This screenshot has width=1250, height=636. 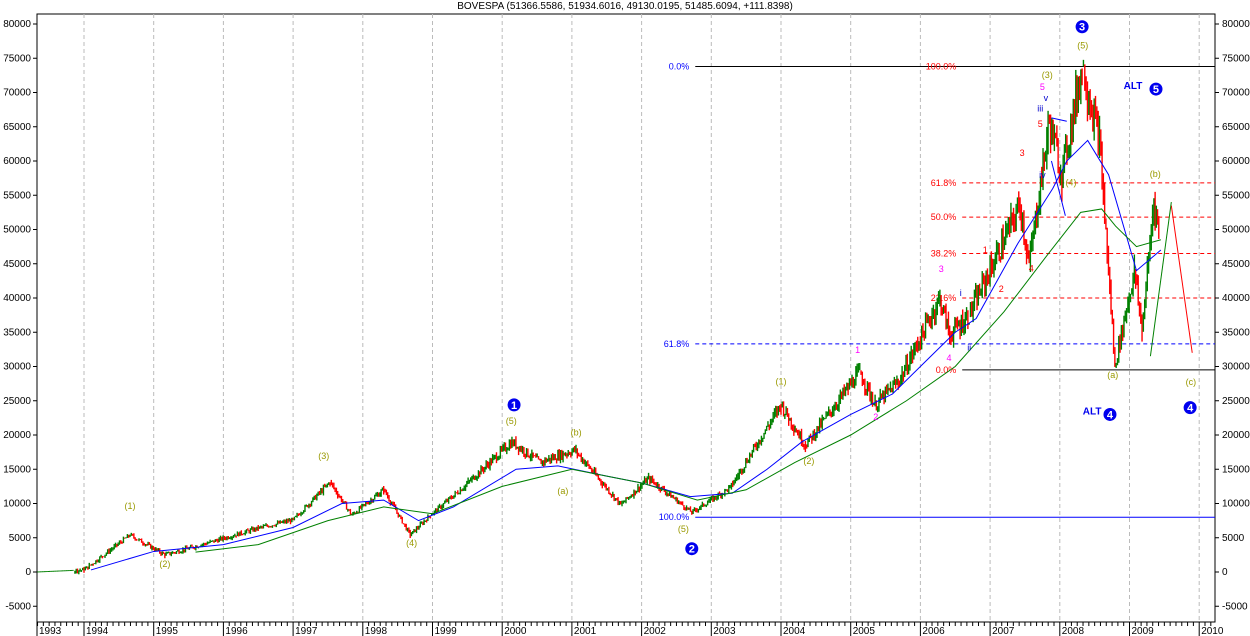 I want to click on y-tick-label-left: 80000, so click(x=17, y=24).